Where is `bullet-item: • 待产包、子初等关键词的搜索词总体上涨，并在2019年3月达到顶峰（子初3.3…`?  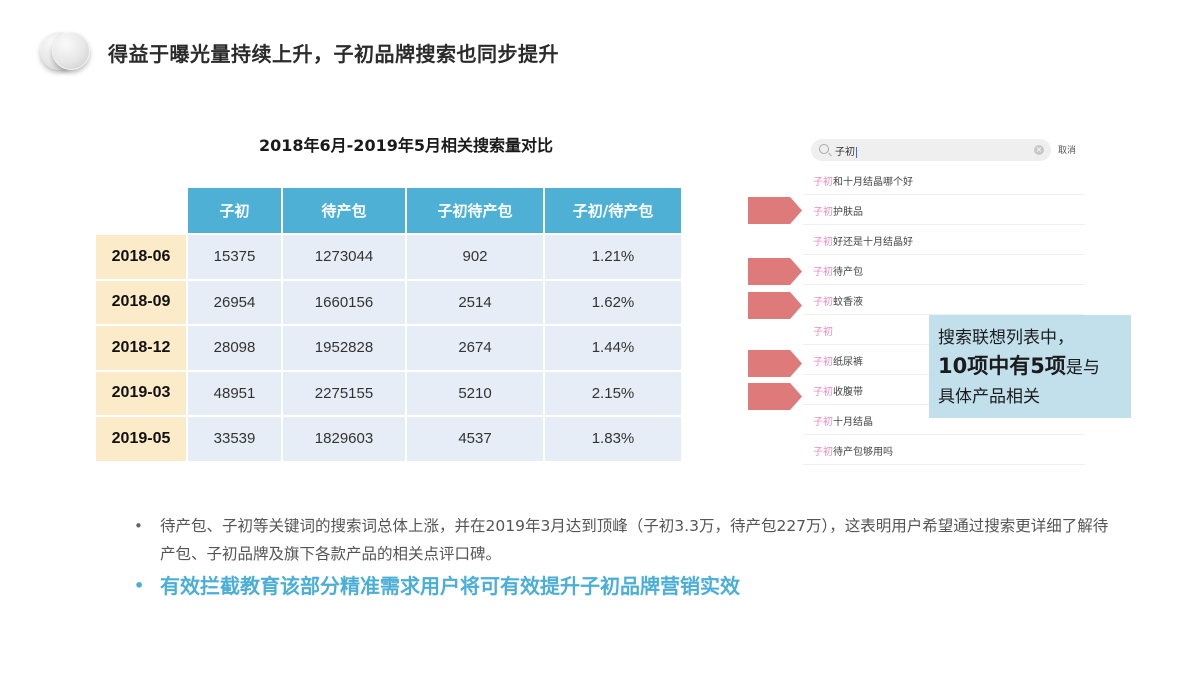 bullet-item: • 待产包、子初等关键词的搜索词总体上涨，并在2019年3月达到顶峰（子初3.3… is located at coordinates (625, 540).